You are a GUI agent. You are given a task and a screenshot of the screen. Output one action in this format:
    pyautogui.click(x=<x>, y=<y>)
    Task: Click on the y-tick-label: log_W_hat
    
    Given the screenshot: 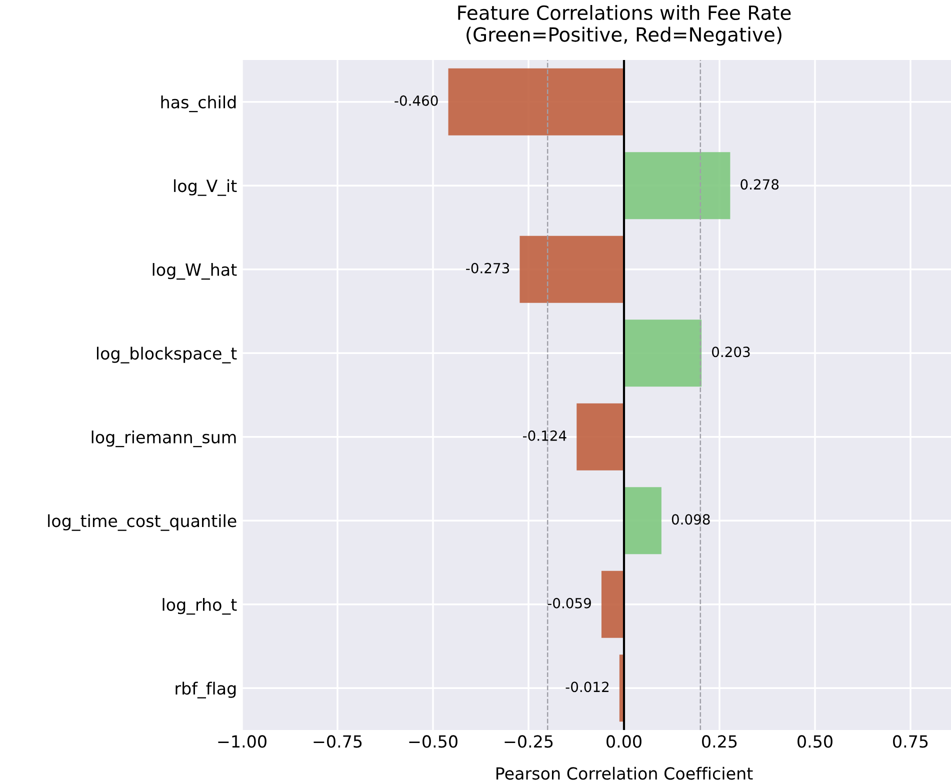 What is the action you would take?
    pyautogui.click(x=194, y=271)
    